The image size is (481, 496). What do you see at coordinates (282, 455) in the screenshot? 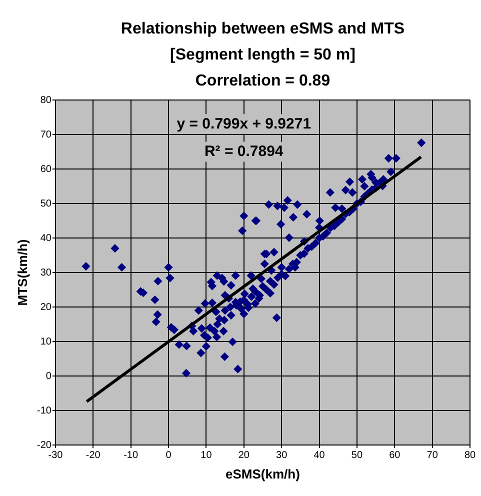
I see `x-tick-label: 30` at bounding box center [282, 455].